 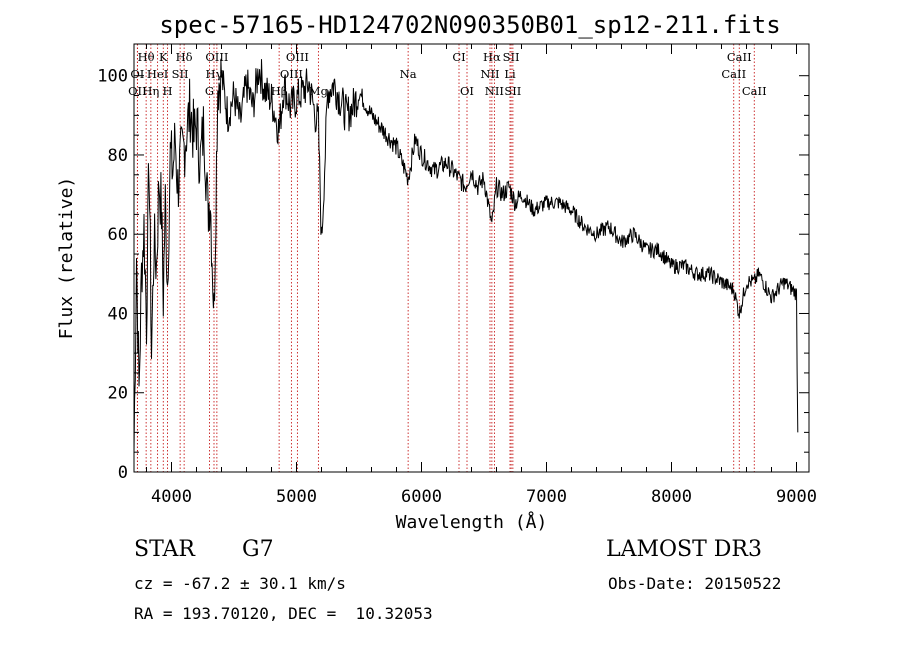 I want to click on x-tick-label: 9000, so click(x=796, y=497).